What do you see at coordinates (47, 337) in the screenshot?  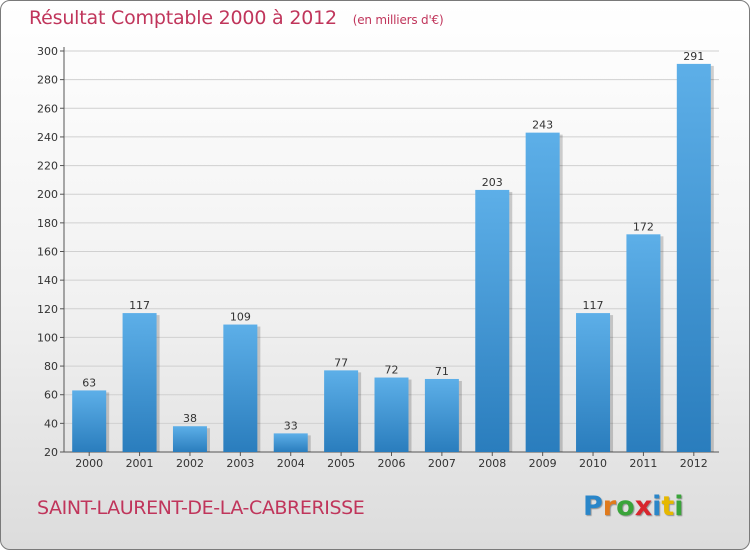 I see `y-tick-label: 100` at bounding box center [47, 337].